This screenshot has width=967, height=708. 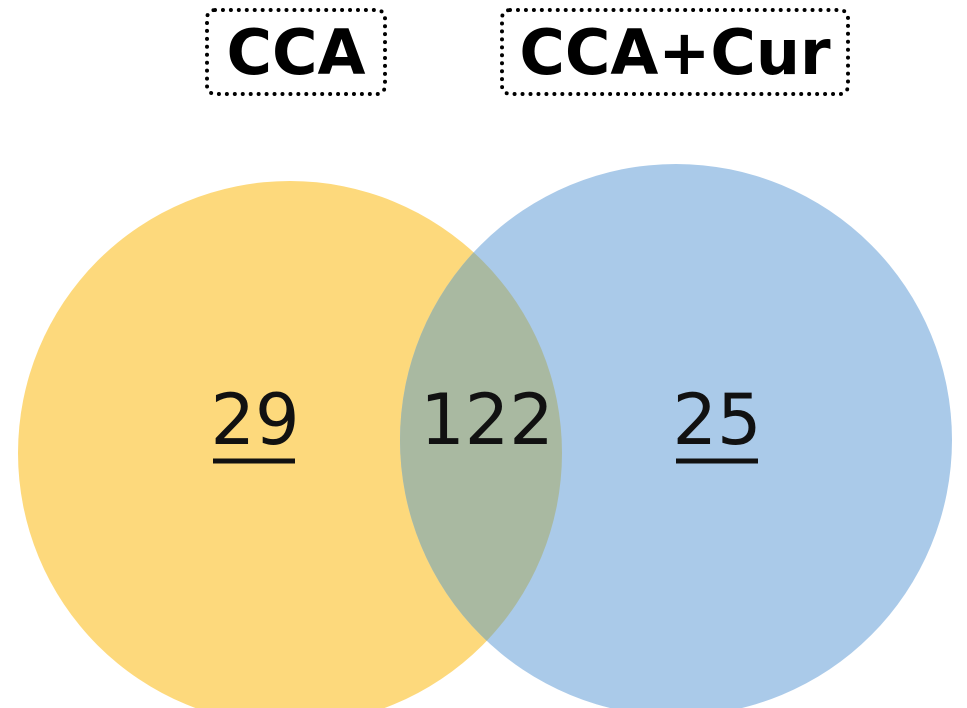 What do you see at coordinates (675, 52) in the screenshot?
I see `set-label: CCA+Cur` at bounding box center [675, 52].